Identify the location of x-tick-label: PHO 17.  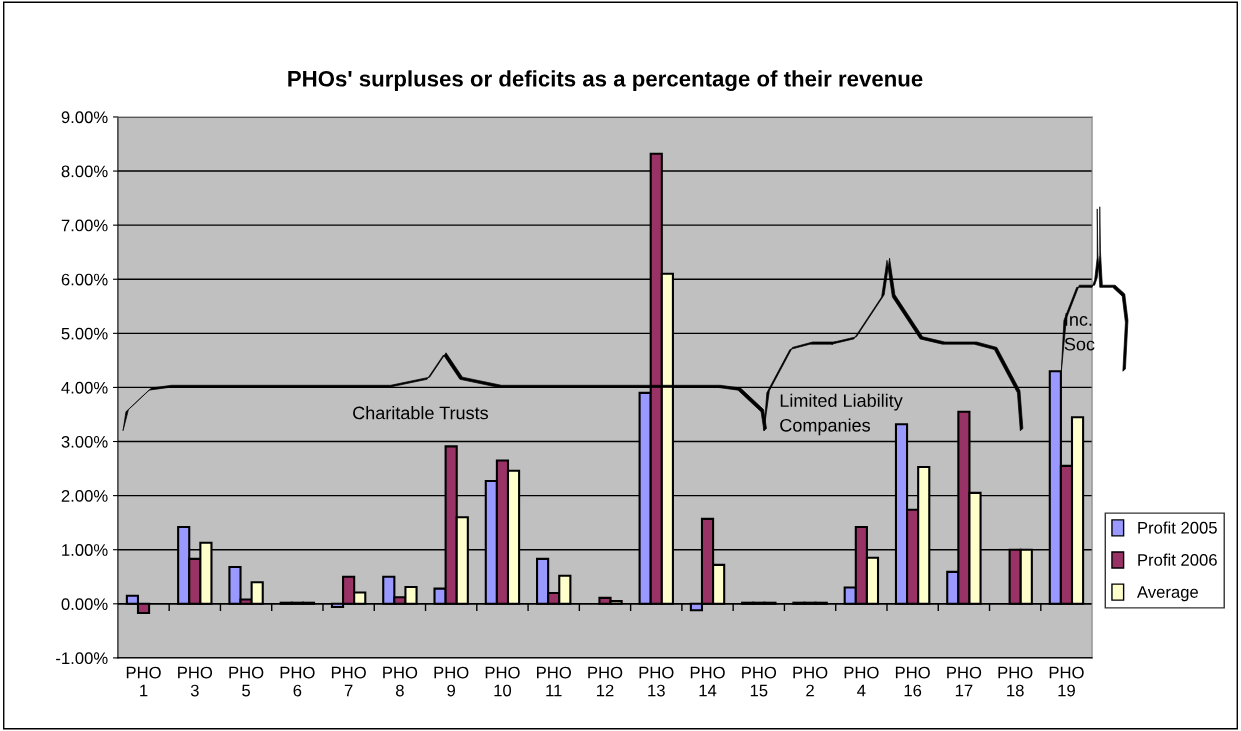
(964, 681).